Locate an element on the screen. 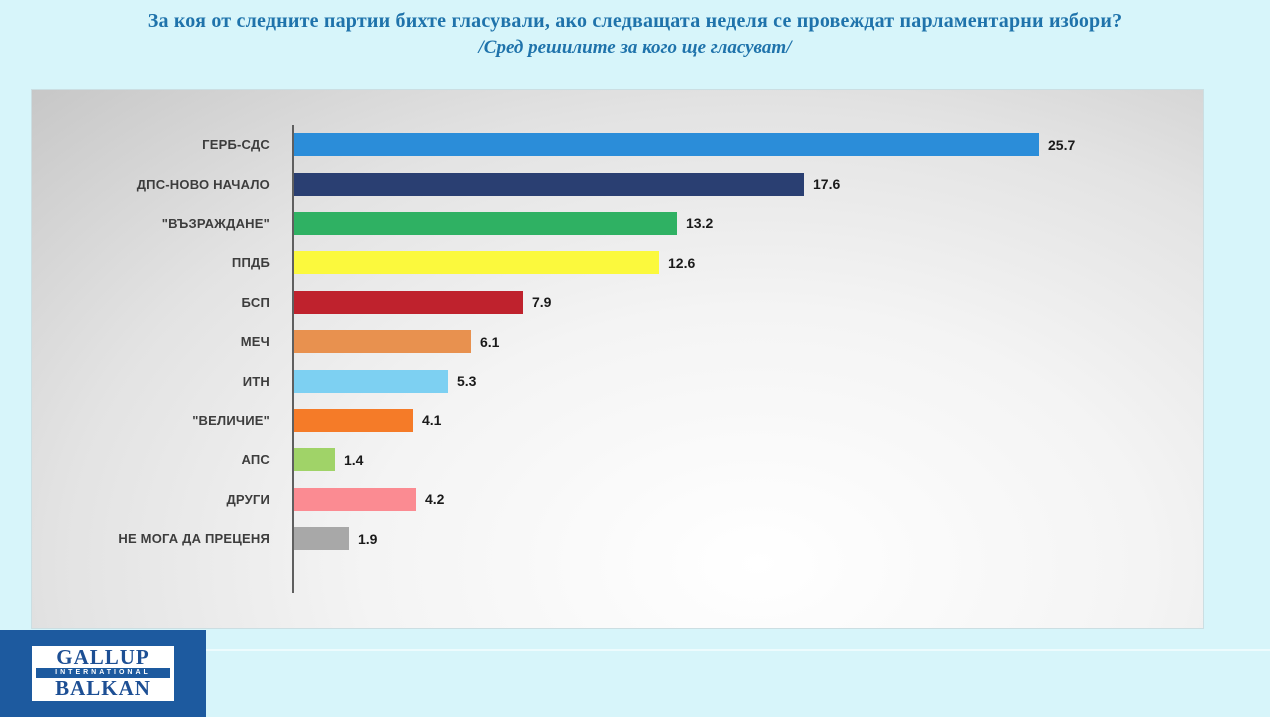 The image size is (1270, 717). bar-value: 1.4 is located at coordinates (354, 459).